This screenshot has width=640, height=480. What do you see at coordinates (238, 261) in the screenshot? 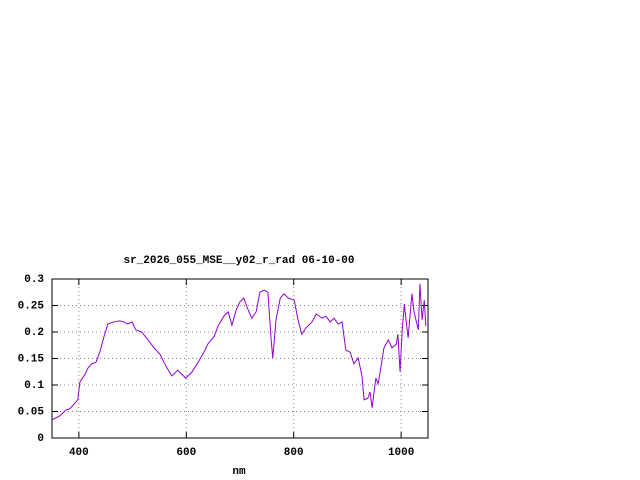
I see `chart-title: sr_2026_055_MSE__y02_r_rad 06-10-00` at bounding box center [238, 261].